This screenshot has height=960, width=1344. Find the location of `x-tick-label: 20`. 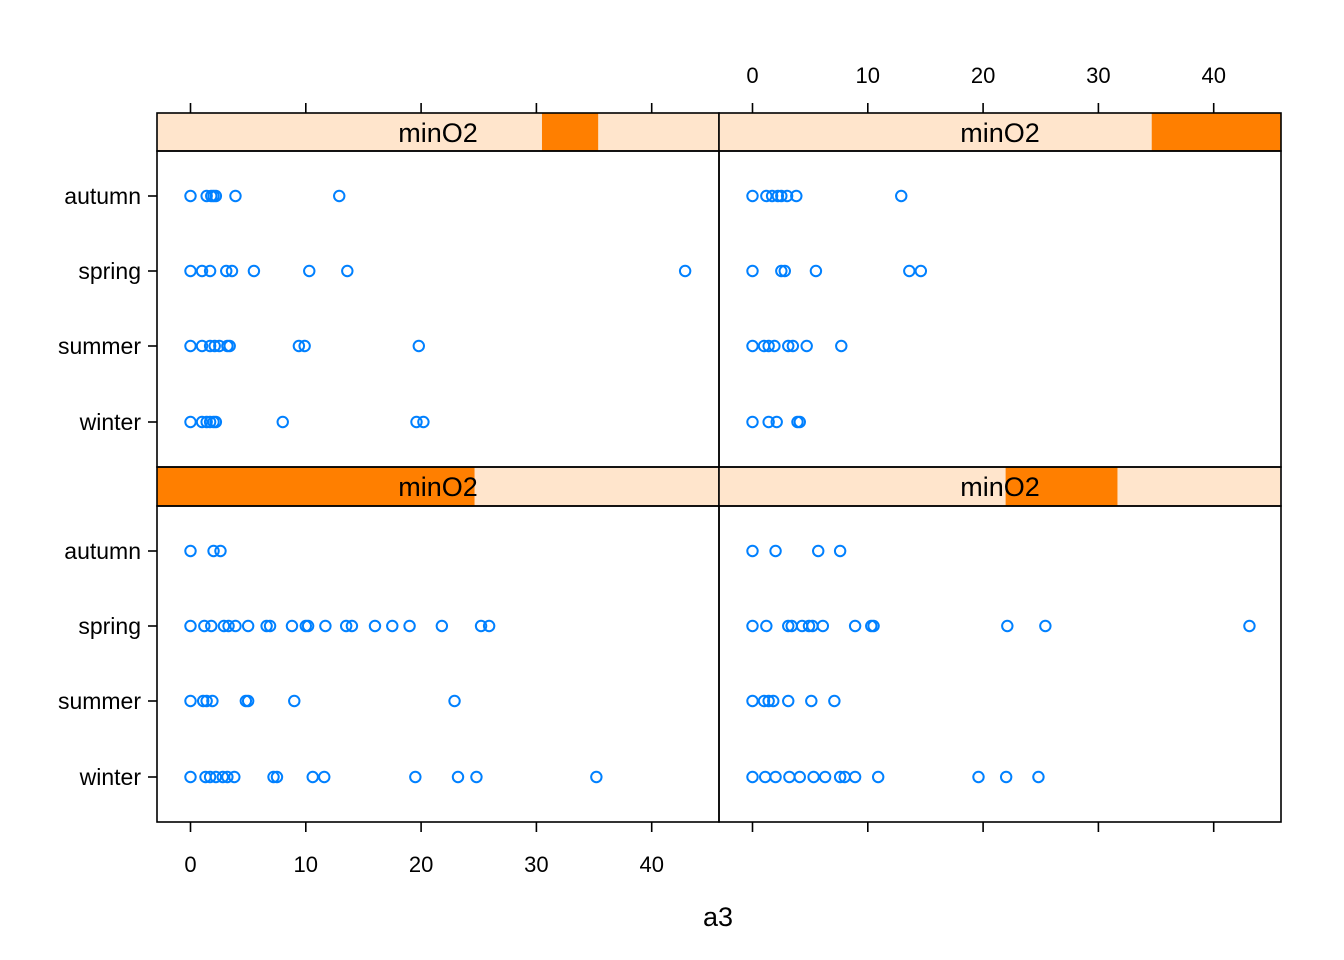

x-tick-label: 20 is located at coordinates (421, 864).